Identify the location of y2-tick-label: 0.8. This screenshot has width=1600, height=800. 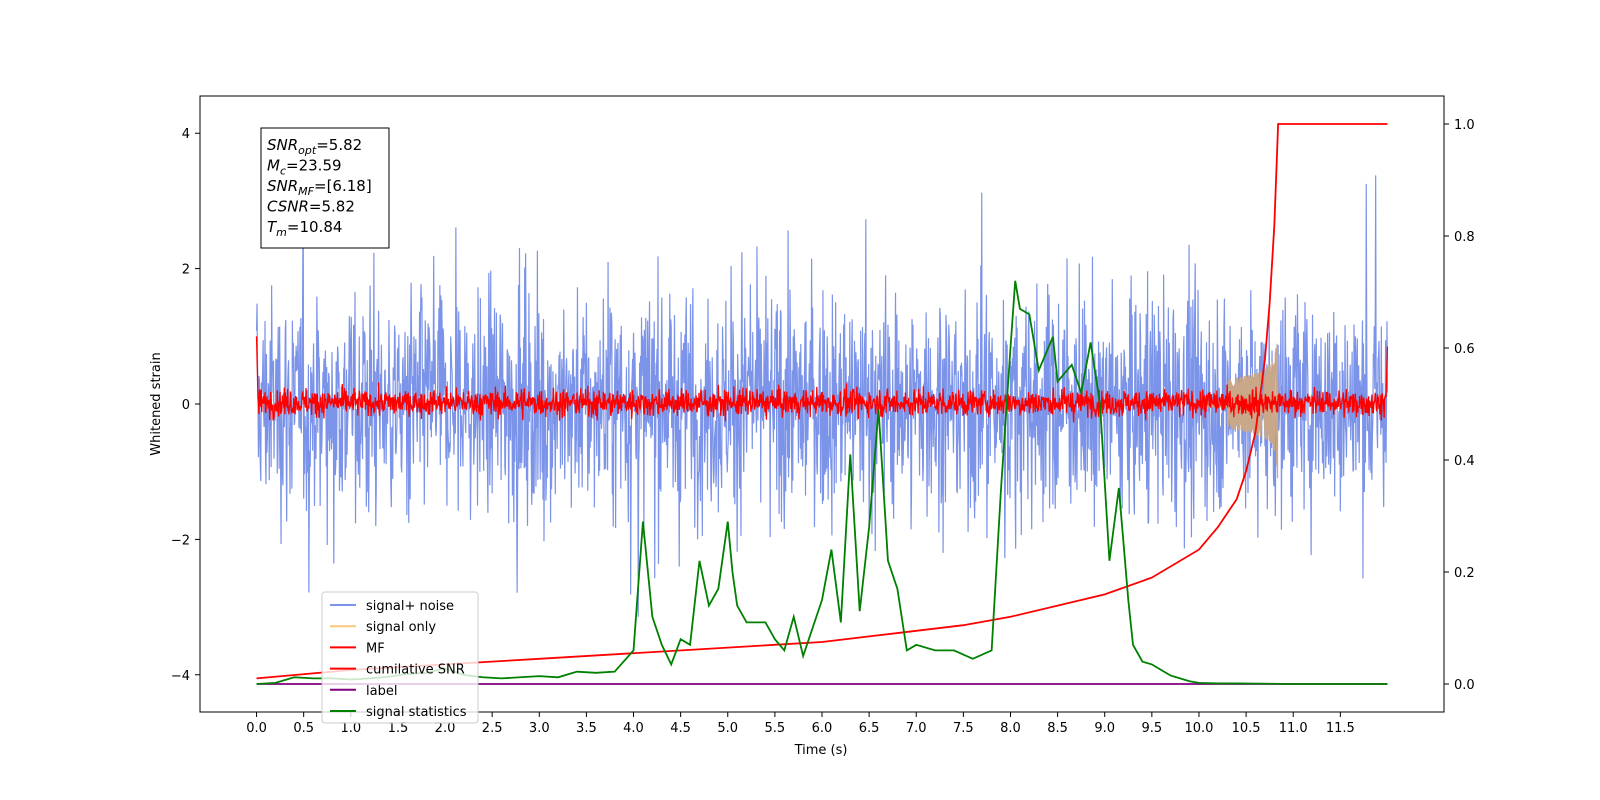
(1464, 237).